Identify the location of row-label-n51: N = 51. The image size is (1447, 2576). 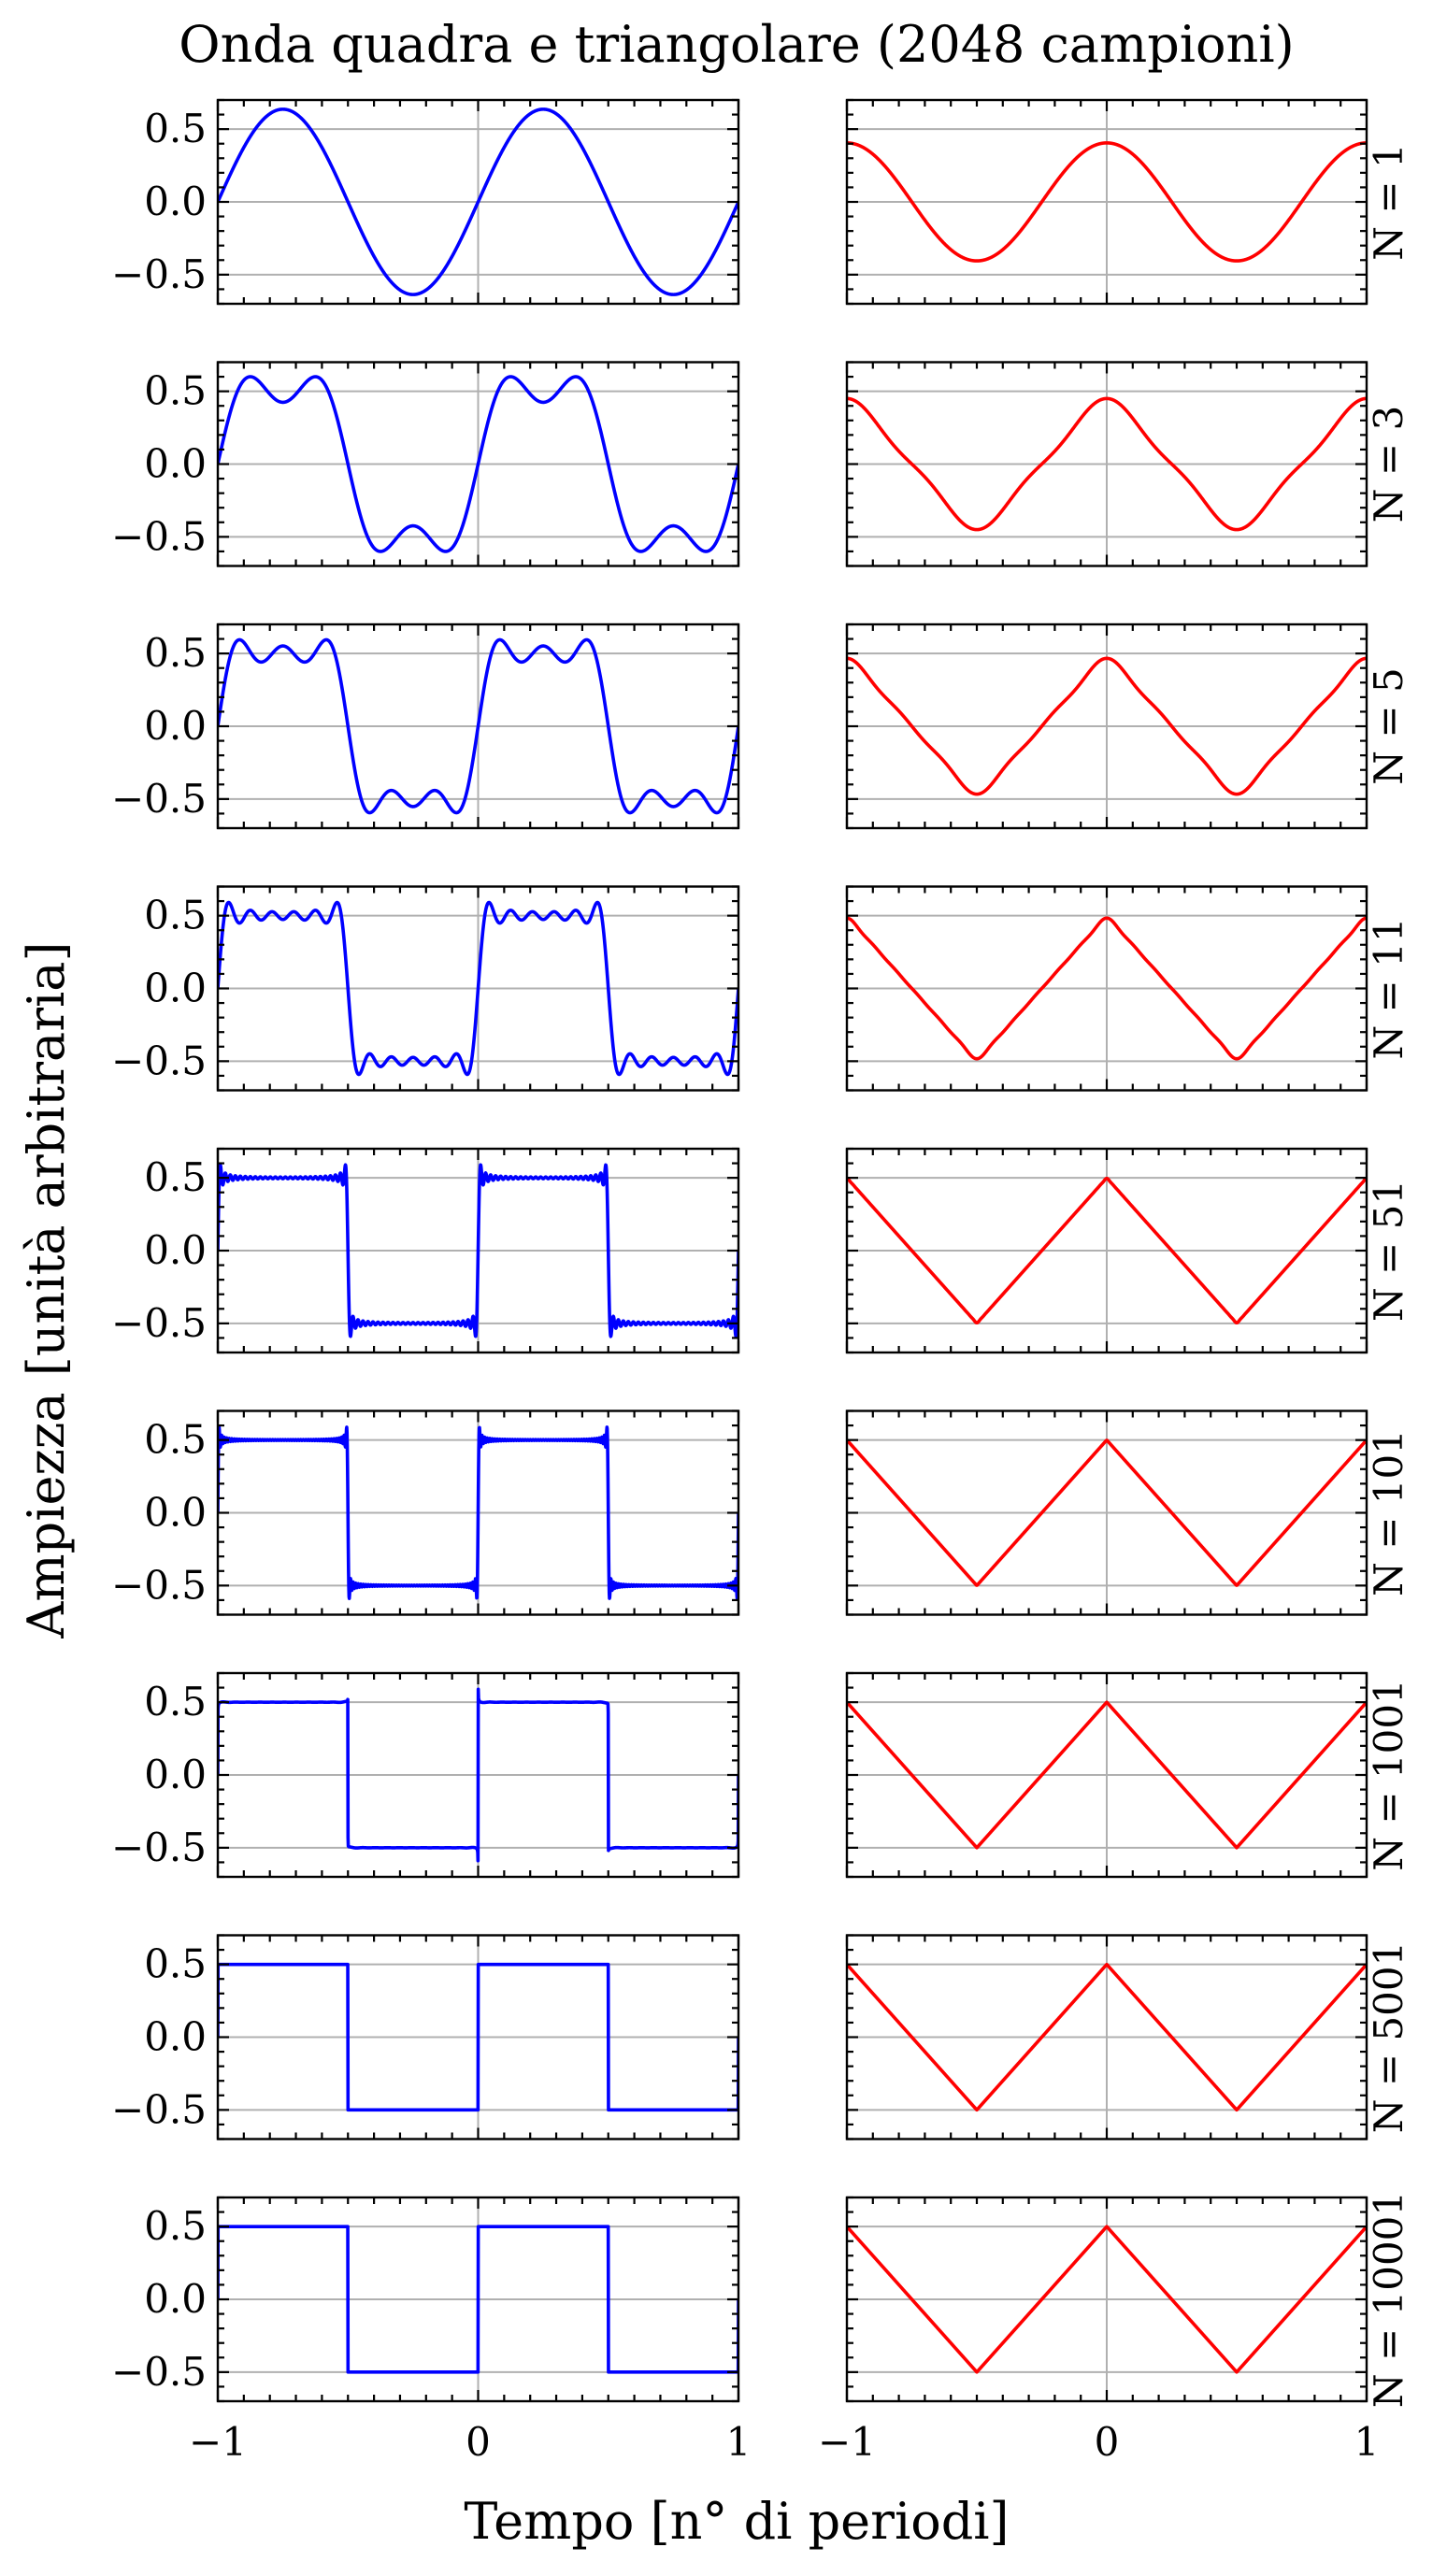
(1388, 1251).